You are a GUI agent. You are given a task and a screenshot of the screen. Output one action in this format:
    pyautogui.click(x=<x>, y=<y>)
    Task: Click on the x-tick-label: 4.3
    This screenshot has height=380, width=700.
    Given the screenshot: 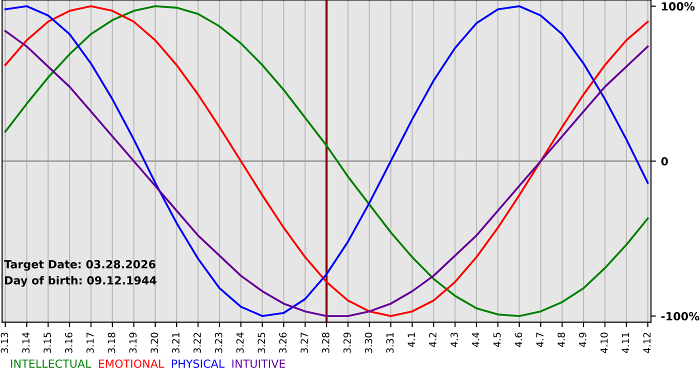 What is the action you would take?
    pyautogui.click(x=454, y=339)
    